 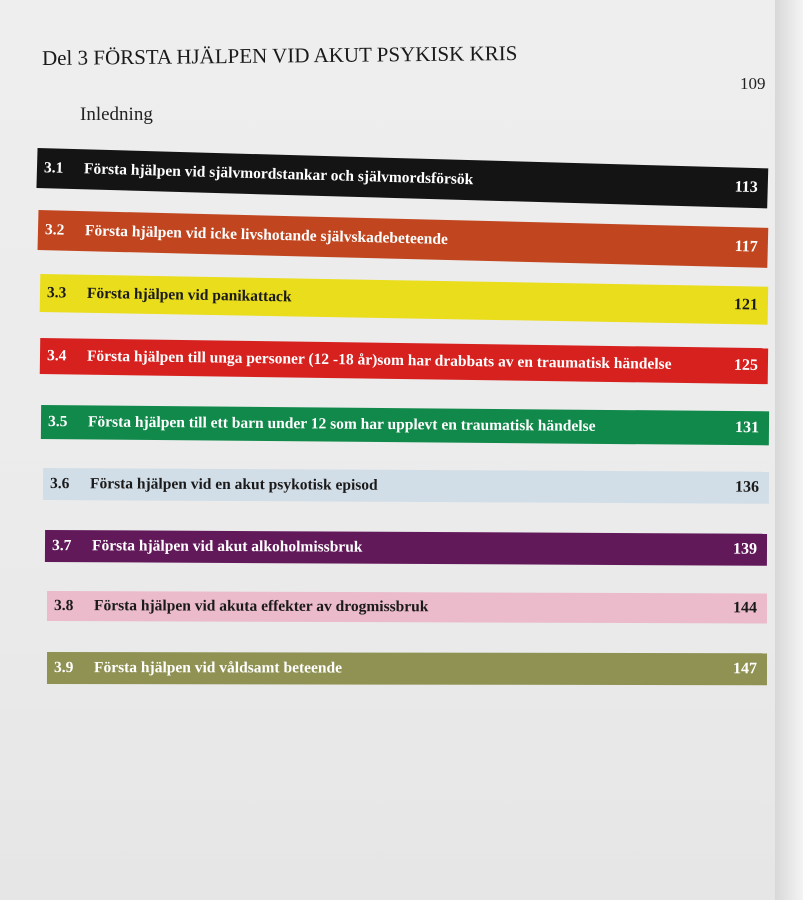 What do you see at coordinates (54, 230) in the screenshot?
I see `entry-number: 3.2` at bounding box center [54, 230].